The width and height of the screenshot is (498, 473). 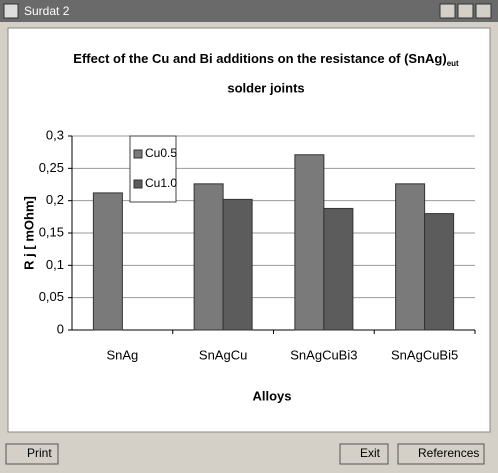 I want to click on legend-label: Cu0.5, so click(x=161, y=153).